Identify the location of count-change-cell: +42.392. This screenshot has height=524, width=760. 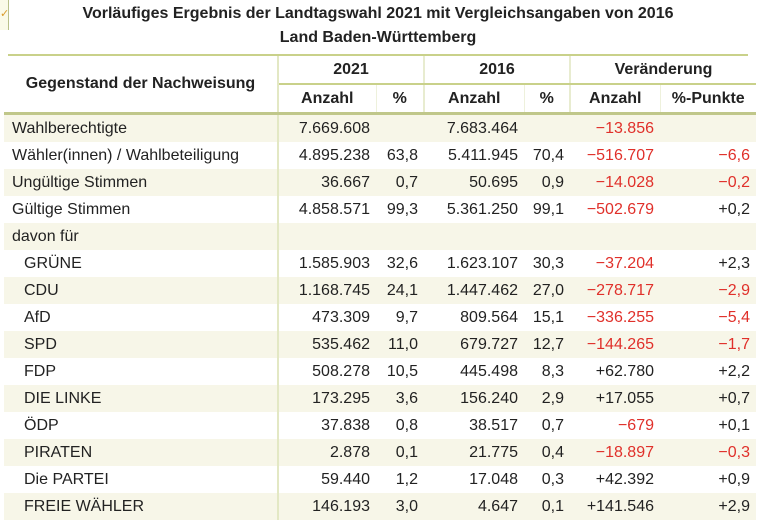
(624, 479).